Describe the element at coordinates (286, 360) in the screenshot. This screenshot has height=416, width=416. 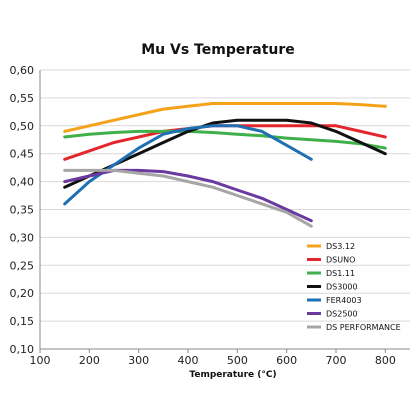
I see `x-tick-label: 600` at that location.